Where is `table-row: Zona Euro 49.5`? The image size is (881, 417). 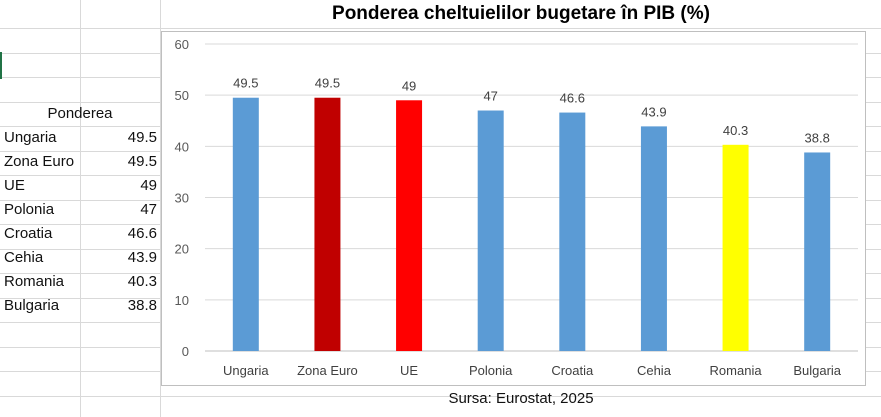
table-row: Zona Euro 49.5 is located at coordinates (80, 162).